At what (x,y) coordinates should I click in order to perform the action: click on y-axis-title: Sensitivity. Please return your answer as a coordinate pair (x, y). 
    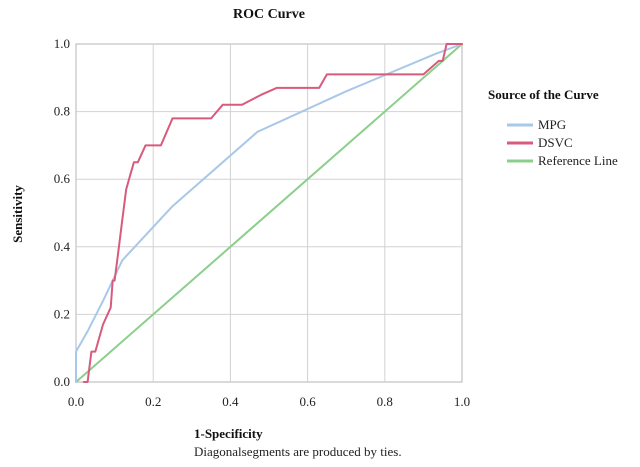
    Looking at the image, I should click on (17, 214).